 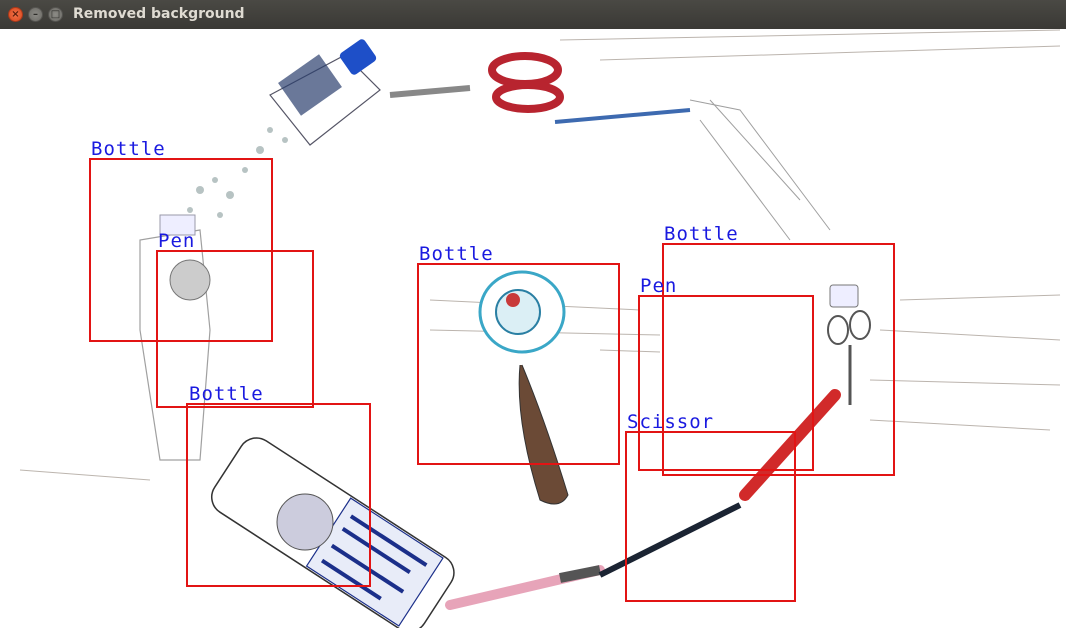 I want to click on close-icon: ×, so click(x=15, y=14).